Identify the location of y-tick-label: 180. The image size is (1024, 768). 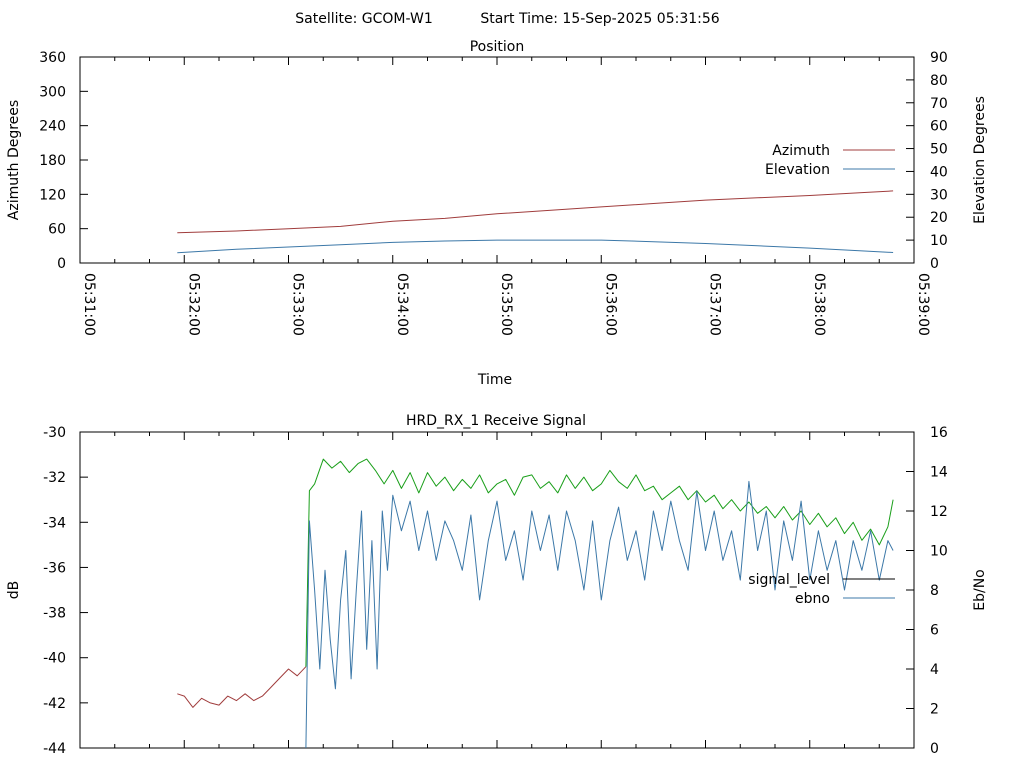
(52, 161).